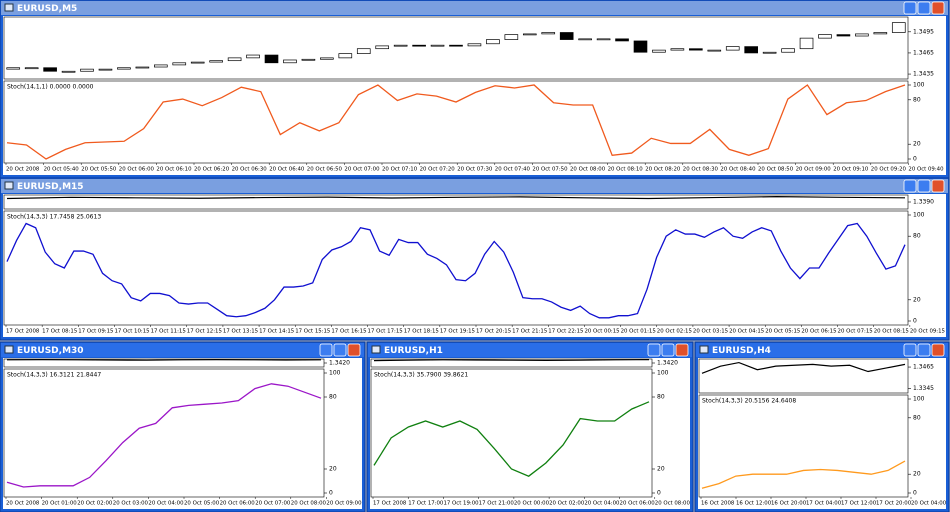  I want to click on price-pane, so click(803, 376).